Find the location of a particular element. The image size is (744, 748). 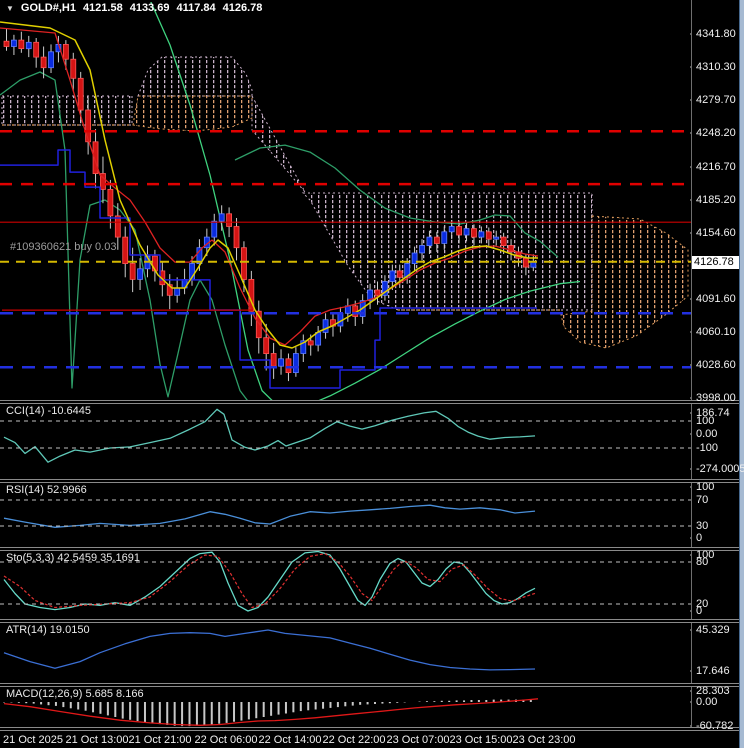

pane-cci is located at coordinates (345, 435).